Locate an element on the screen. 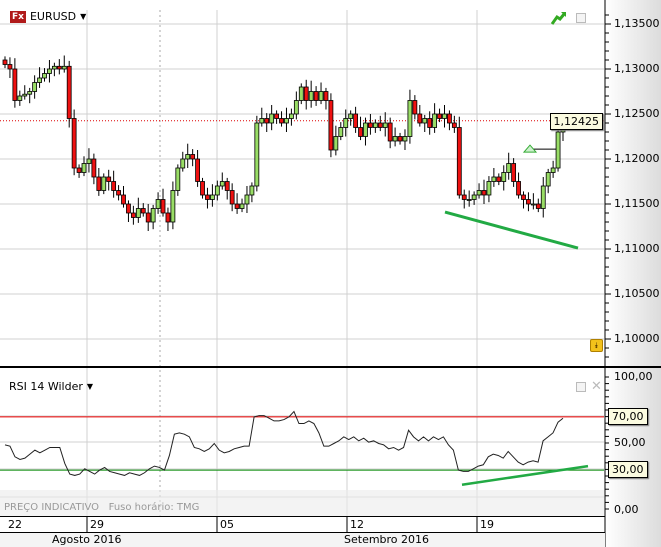 Image resolution: width=661 pixels, height=547 pixels. current-price-tag: 1,12425 is located at coordinates (576, 121).